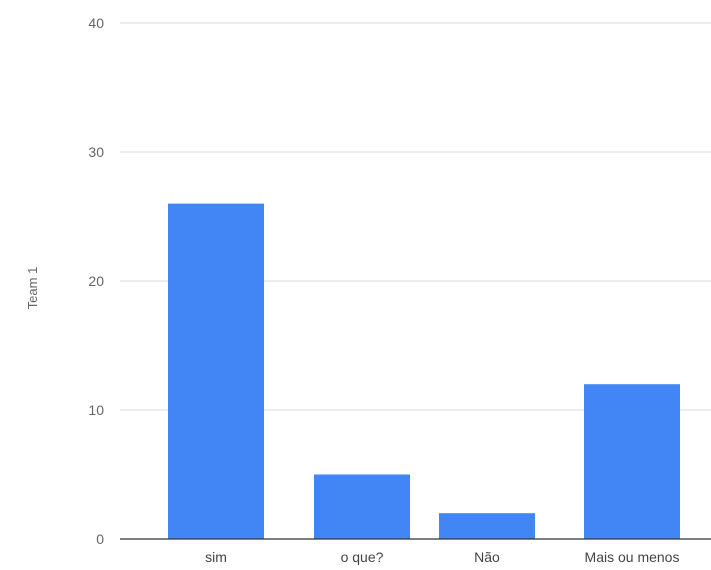  Describe the element at coordinates (32, 288) in the screenshot. I see `y-axis-label: Team 1` at that location.